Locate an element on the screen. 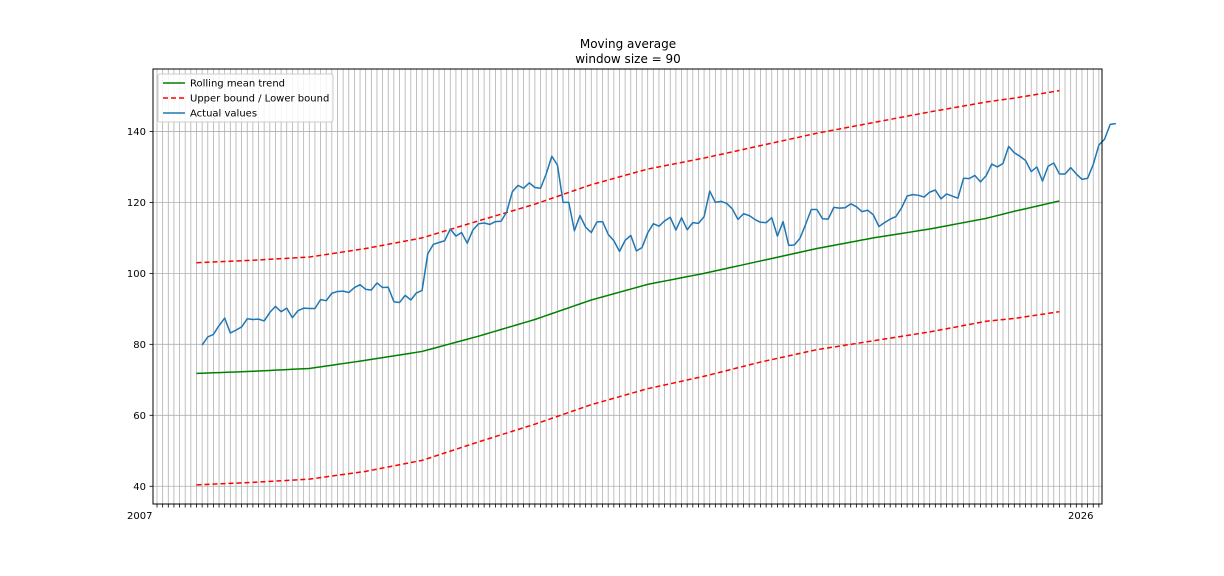 Image resolution: width=1224 pixels, height=576 pixels. y-tick-label: 60 is located at coordinates (139, 416).